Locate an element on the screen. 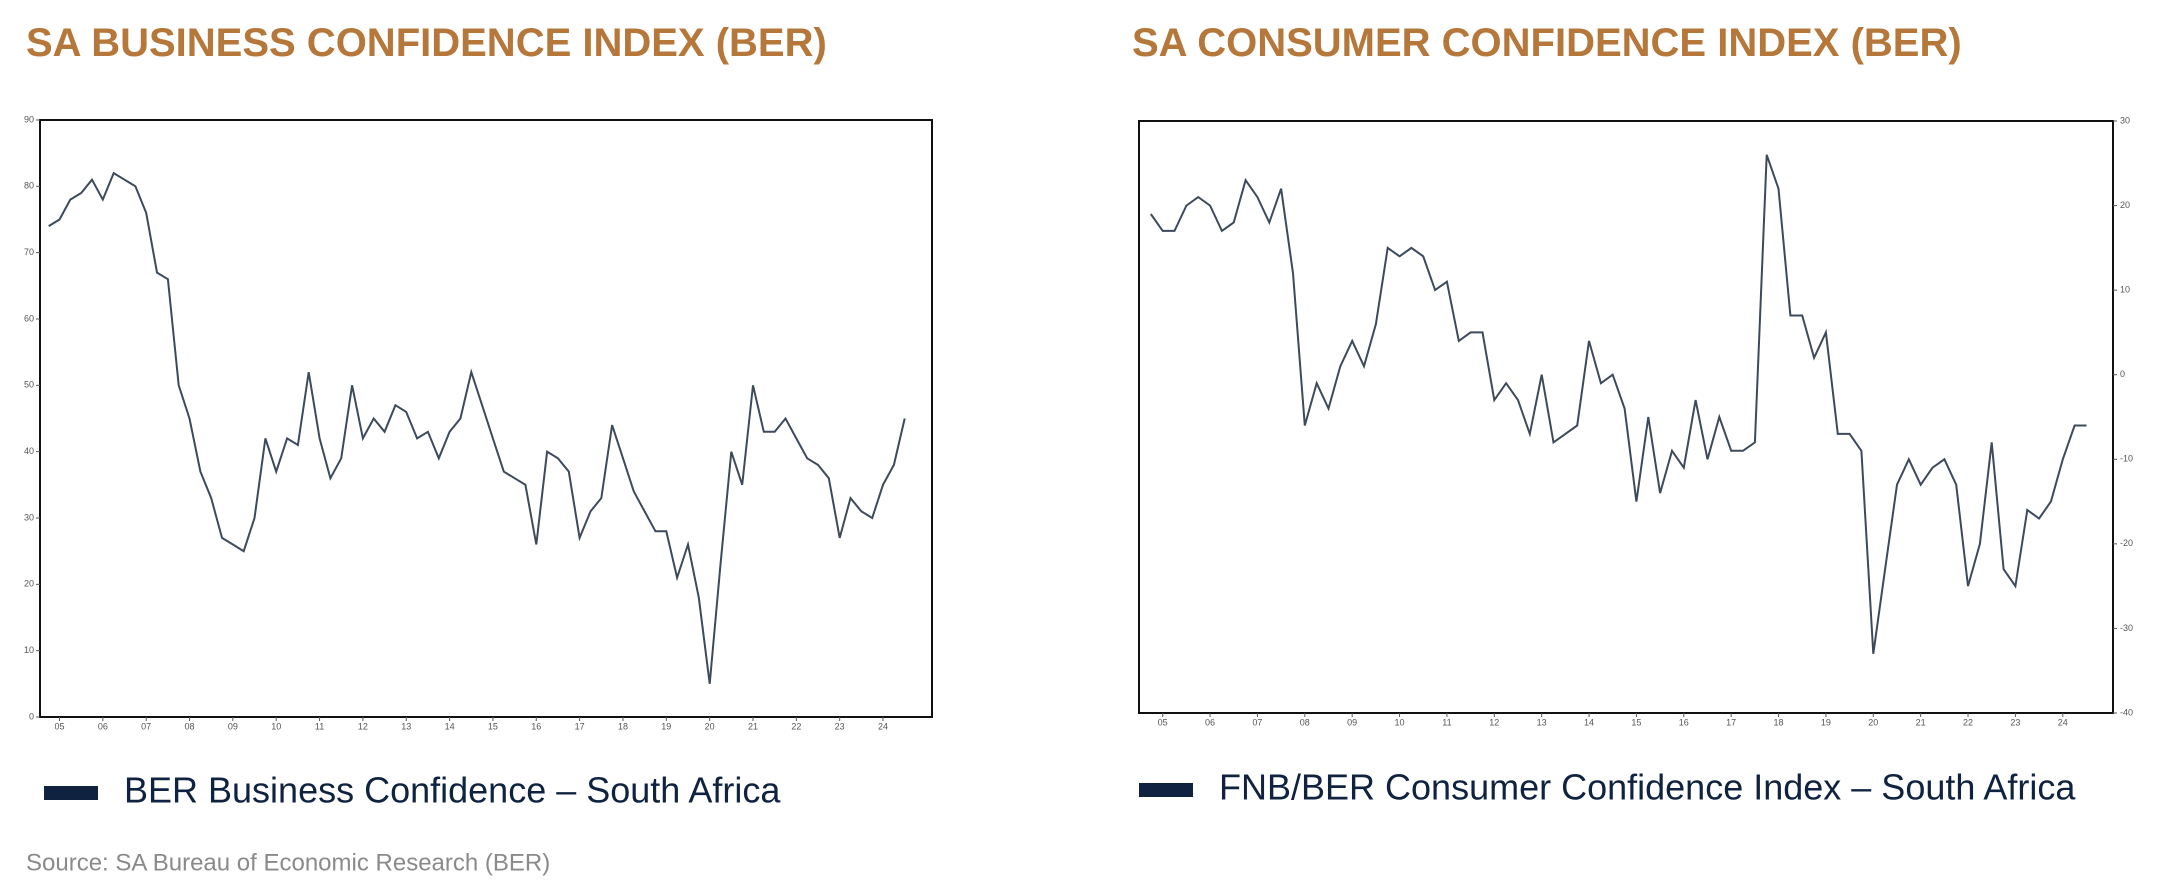  chart-title: SA CONSUMER CONFIDENCE INDEX (BER) is located at coordinates (1547, 43).